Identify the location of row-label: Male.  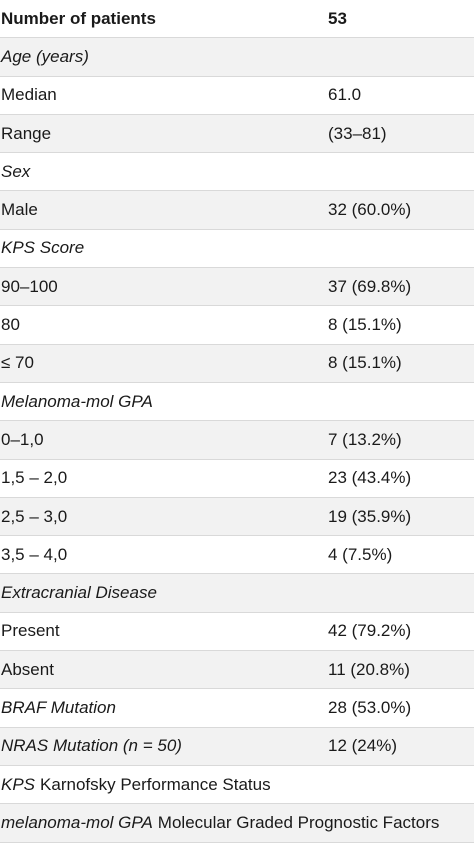
(19, 210).